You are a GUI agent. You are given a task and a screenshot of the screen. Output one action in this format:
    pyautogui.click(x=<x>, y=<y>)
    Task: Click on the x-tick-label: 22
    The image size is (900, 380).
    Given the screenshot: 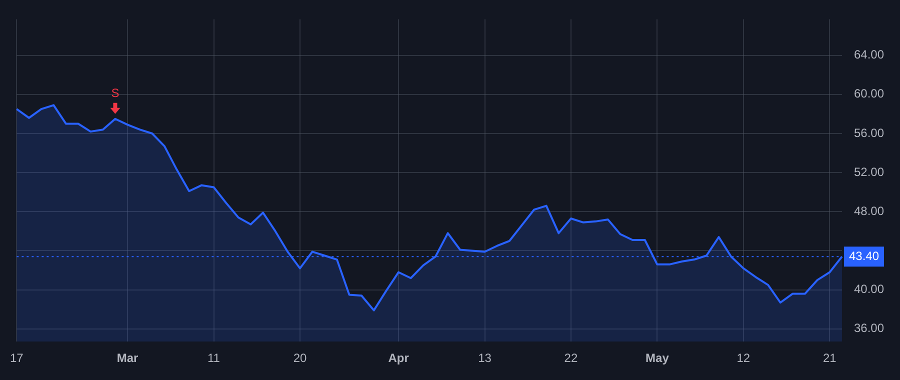 What is the action you would take?
    pyautogui.click(x=571, y=358)
    